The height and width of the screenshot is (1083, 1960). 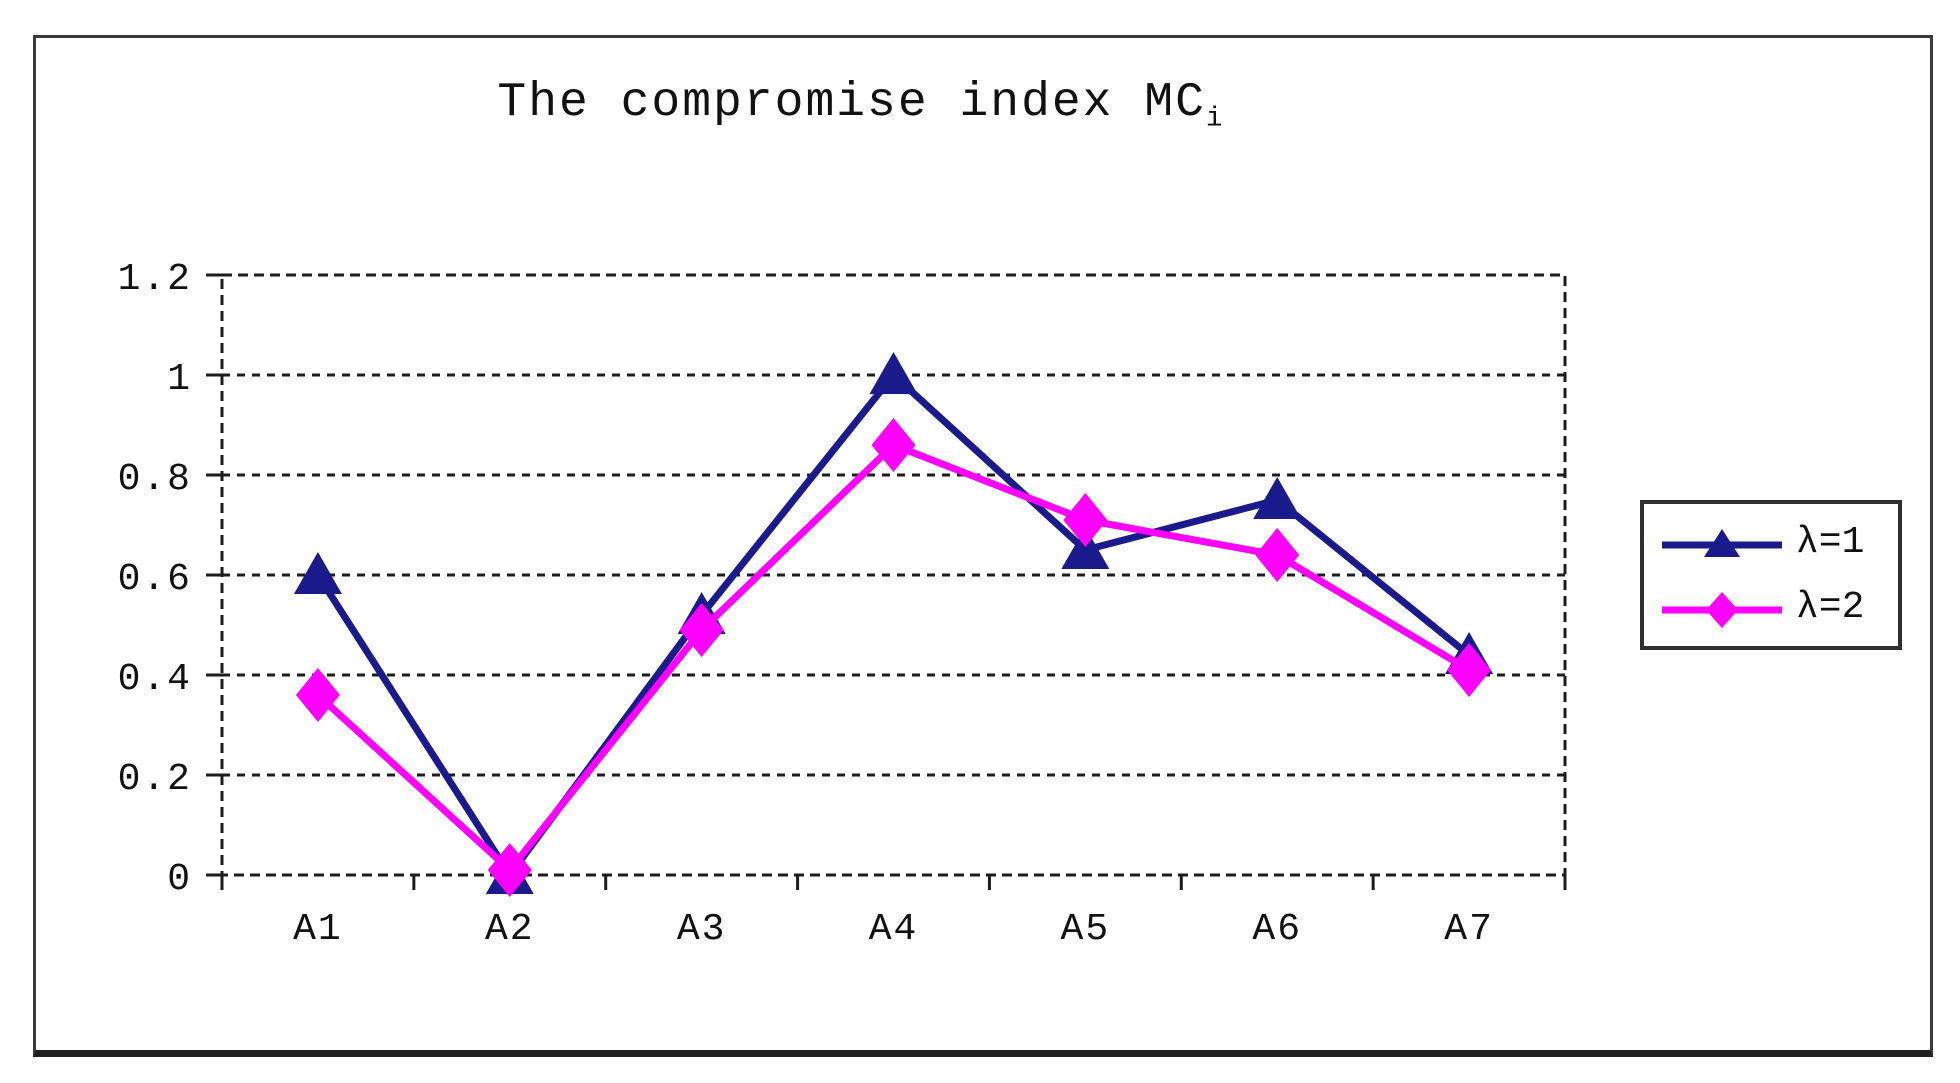 What do you see at coordinates (179, 379) in the screenshot?
I see `y-tick-label: 1` at bounding box center [179, 379].